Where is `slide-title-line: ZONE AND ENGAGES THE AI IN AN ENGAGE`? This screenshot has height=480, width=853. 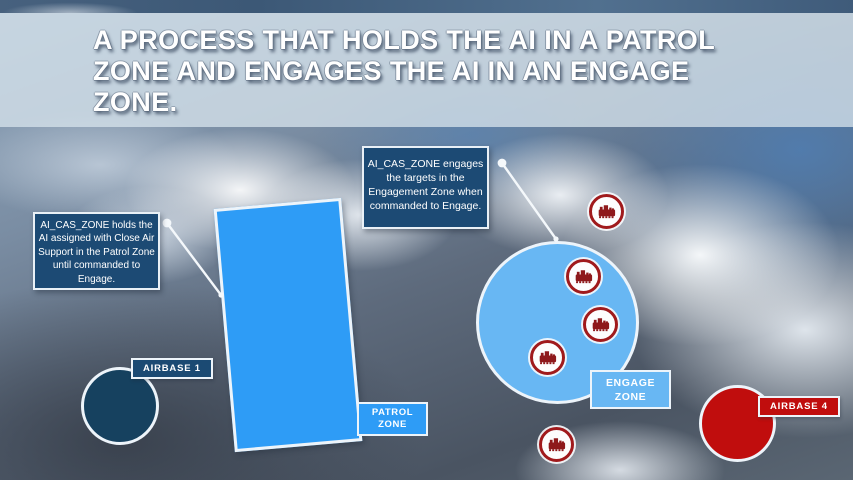
slide-title-line: ZONE AND ENGAGES THE AI IN AN ENGAGE is located at coordinates (391, 71).